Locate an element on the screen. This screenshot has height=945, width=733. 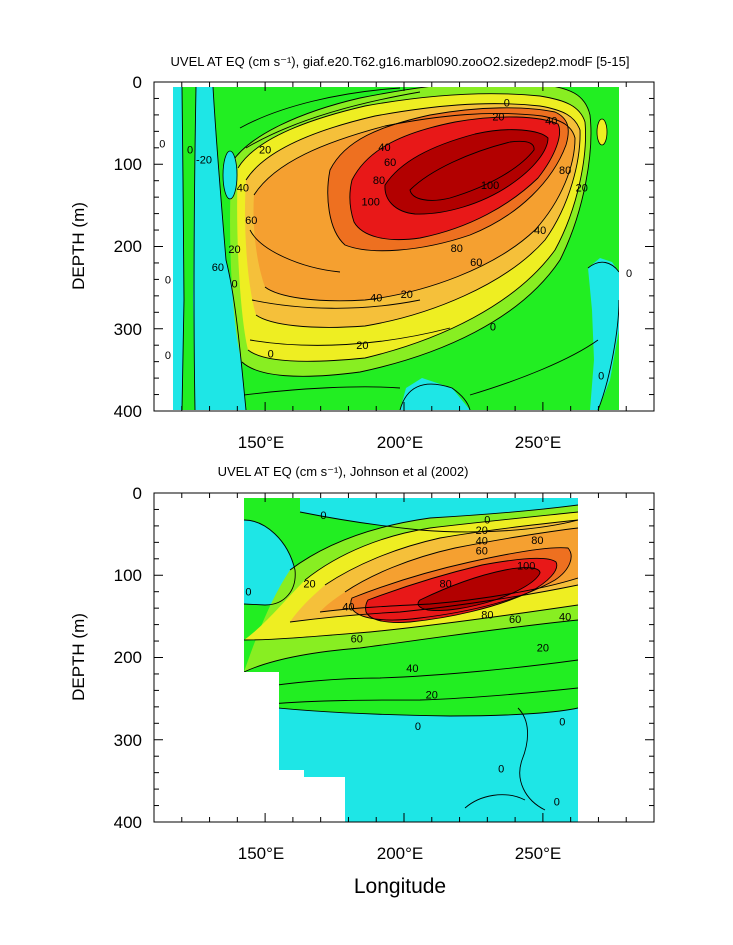
bot-contour-label-15: 20 is located at coordinates (543, 649).